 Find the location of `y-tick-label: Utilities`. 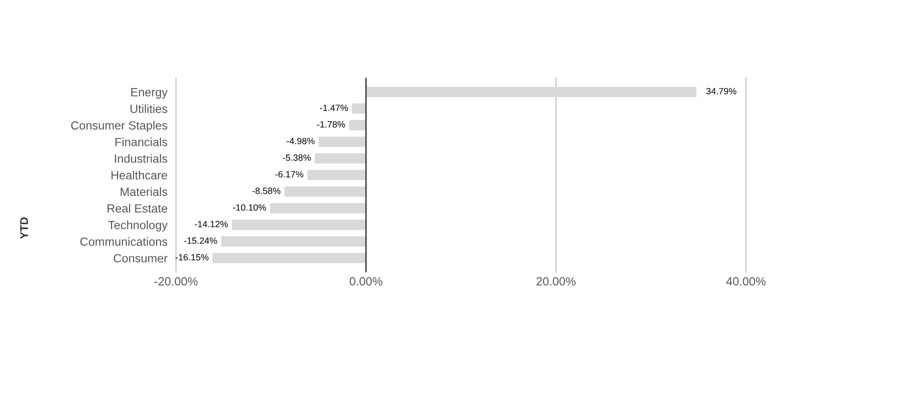

y-tick-label: Utilities is located at coordinates (149, 108).